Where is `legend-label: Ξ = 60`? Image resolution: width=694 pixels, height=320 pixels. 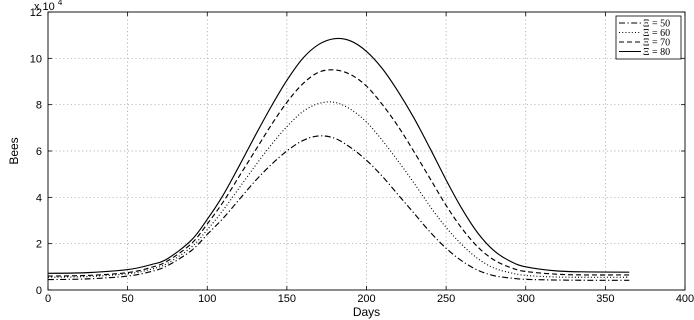
legend-label: Ξ = 60 is located at coordinates (656, 33).